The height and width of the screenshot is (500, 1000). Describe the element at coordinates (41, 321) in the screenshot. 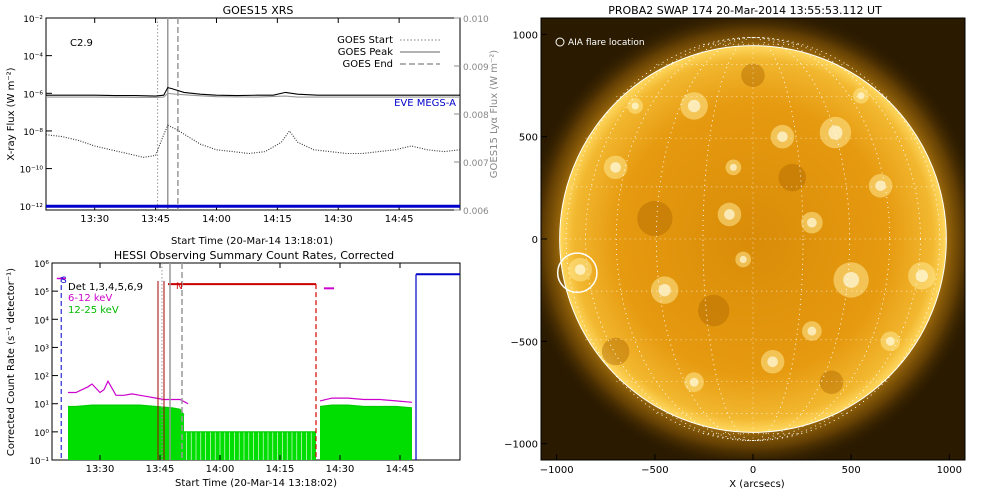

I see `hessi-y-tick-label: 10⁴` at that location.